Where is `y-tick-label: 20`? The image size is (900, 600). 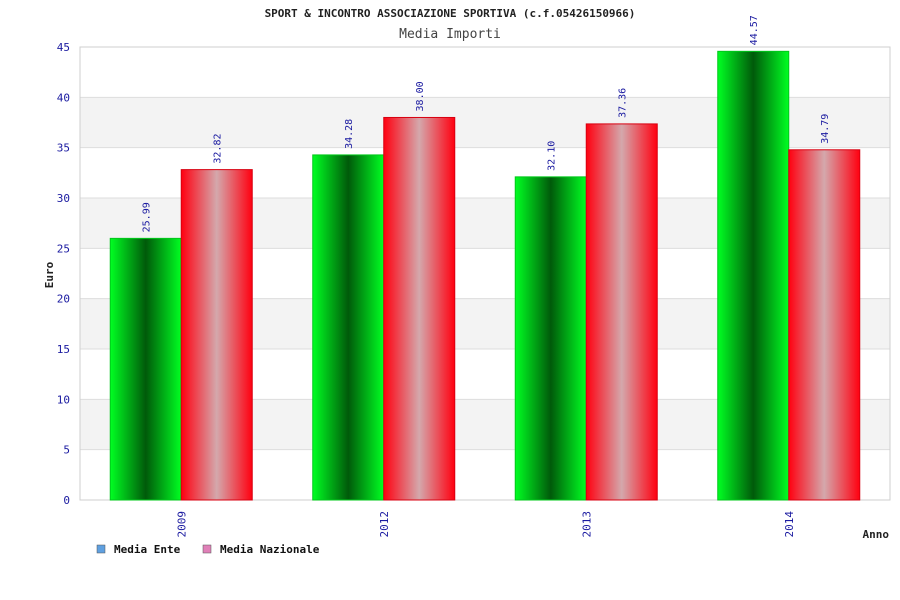 y-tick-label: 20 is located at coordinates (63, 299).